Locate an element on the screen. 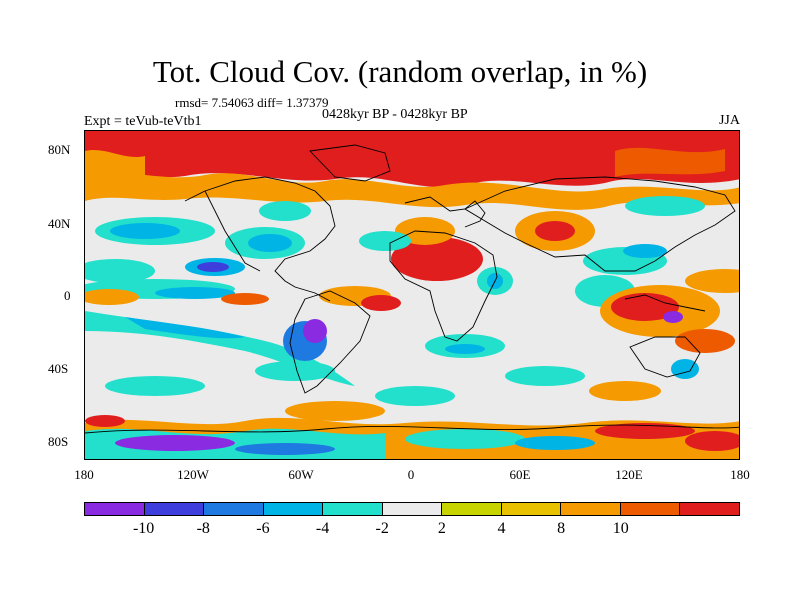 This screenshot has width=800, height=600. y-tick-0: 0 is located at coordinates (67, 295).